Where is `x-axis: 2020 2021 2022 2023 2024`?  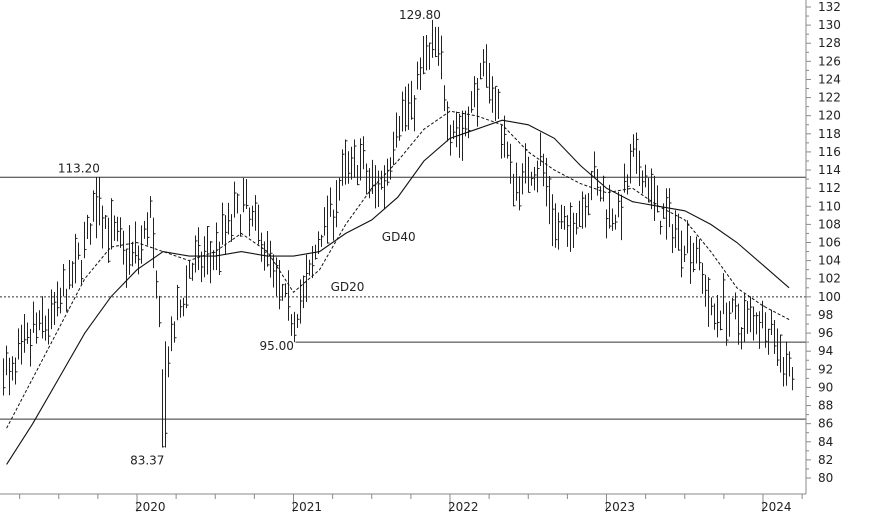
x-axis: 2020 2021 2022 2023 2024 is located at coordinates (403, 503).